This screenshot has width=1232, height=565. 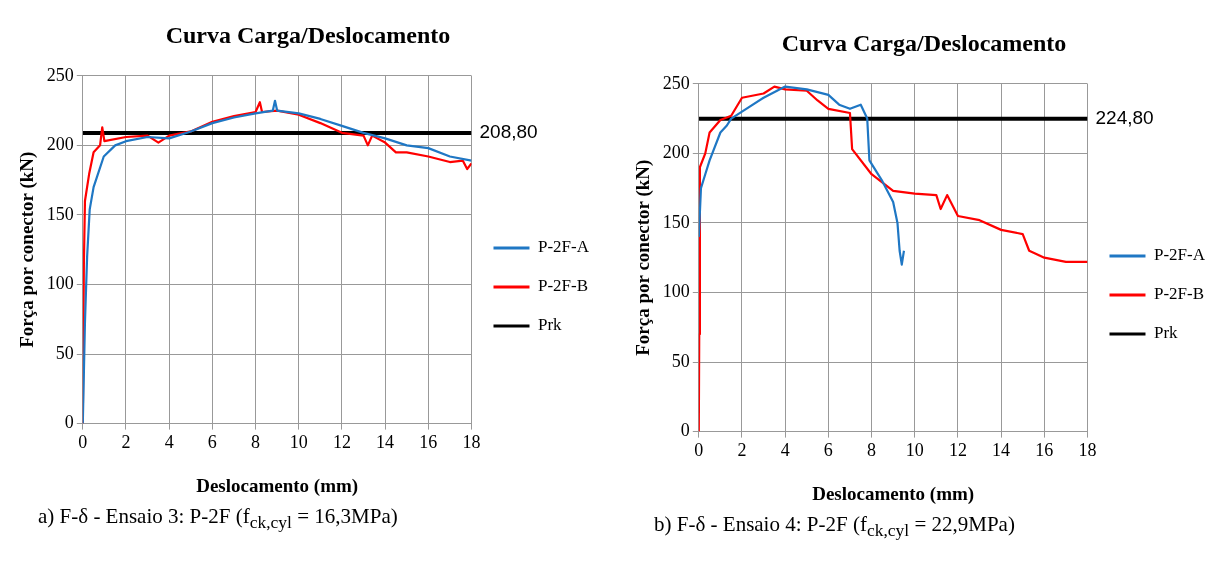 What do you see at coordinates (217, 519) in the screenshot?
I see `text: a) F-δ - Ensaio 3: P-2F (f$_{ck,cyl}$ = 16,3MPa)` at bounding box center [217, 519].